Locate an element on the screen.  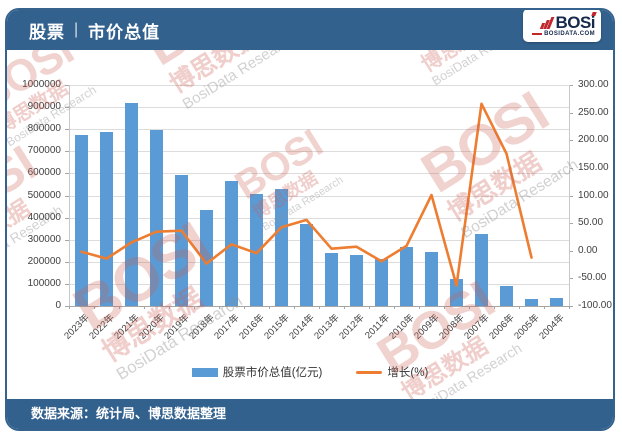
header-section: 股票 is located at coordinates (47, 32).